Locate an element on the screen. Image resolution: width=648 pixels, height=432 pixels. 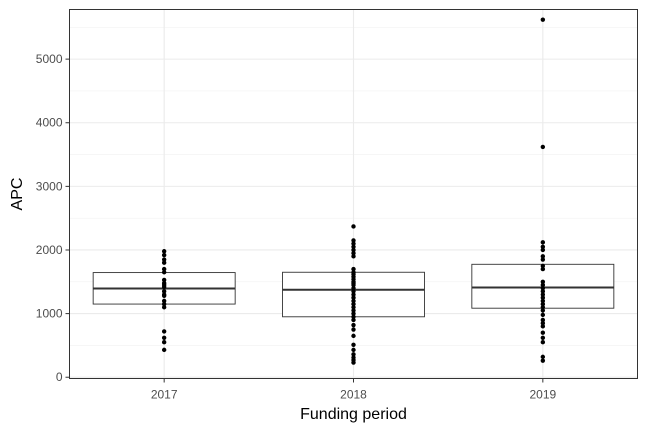
y-axis-title: APC is located at coordinates (17, 194).